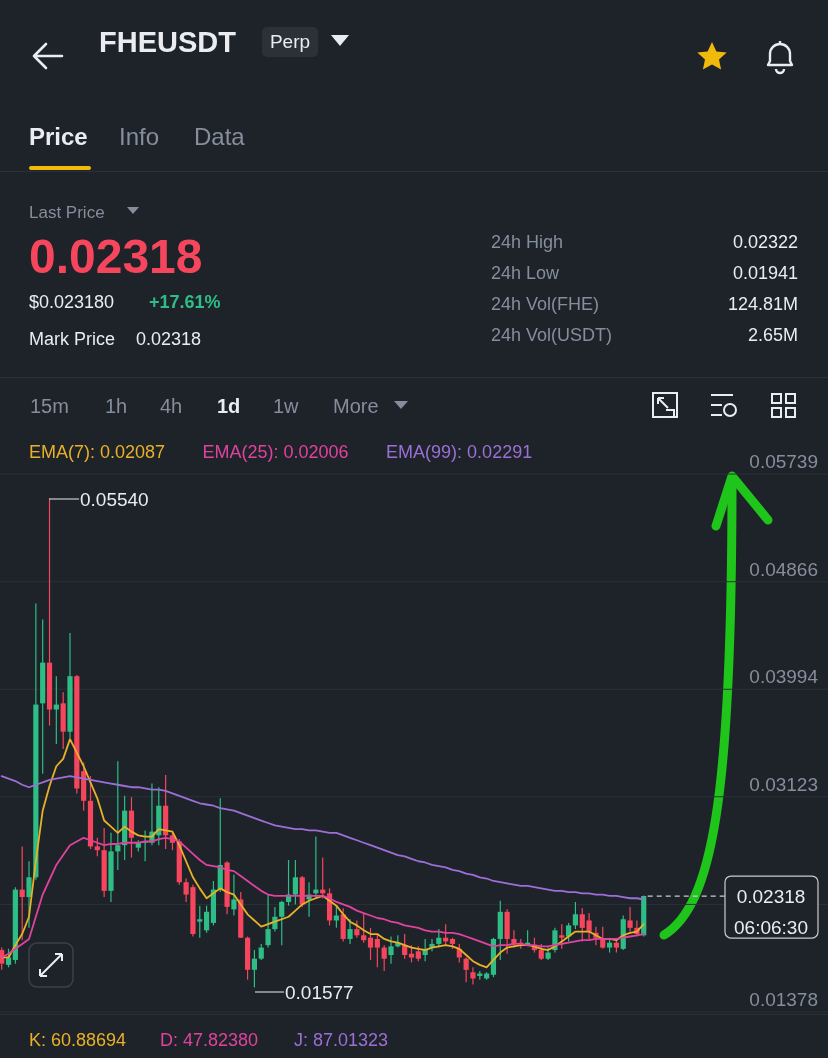 The width and height of the screenshot is (828, 1058). Describe the element at coordinates (185, 302) in the screenshot. I see `text: +17.61%` at that location.